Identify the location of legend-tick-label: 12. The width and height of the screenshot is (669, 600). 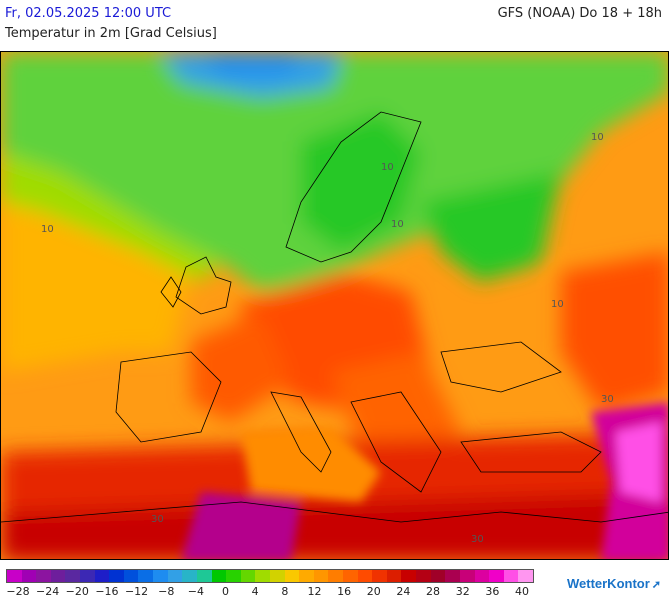
(314, 591).